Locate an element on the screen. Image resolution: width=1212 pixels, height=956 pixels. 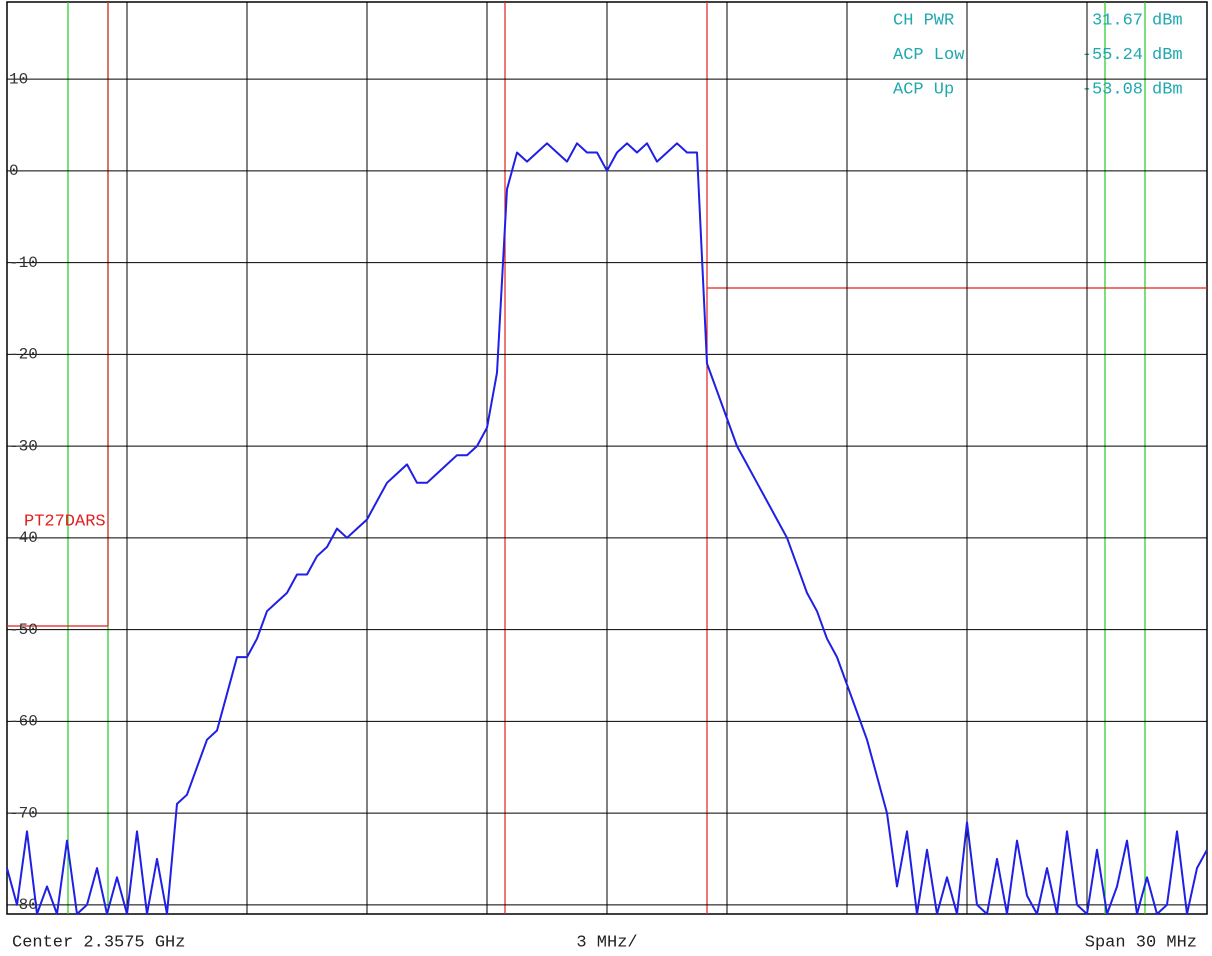
footer-left: Center 2.3575 GHz is located at coordinates (98, 942).